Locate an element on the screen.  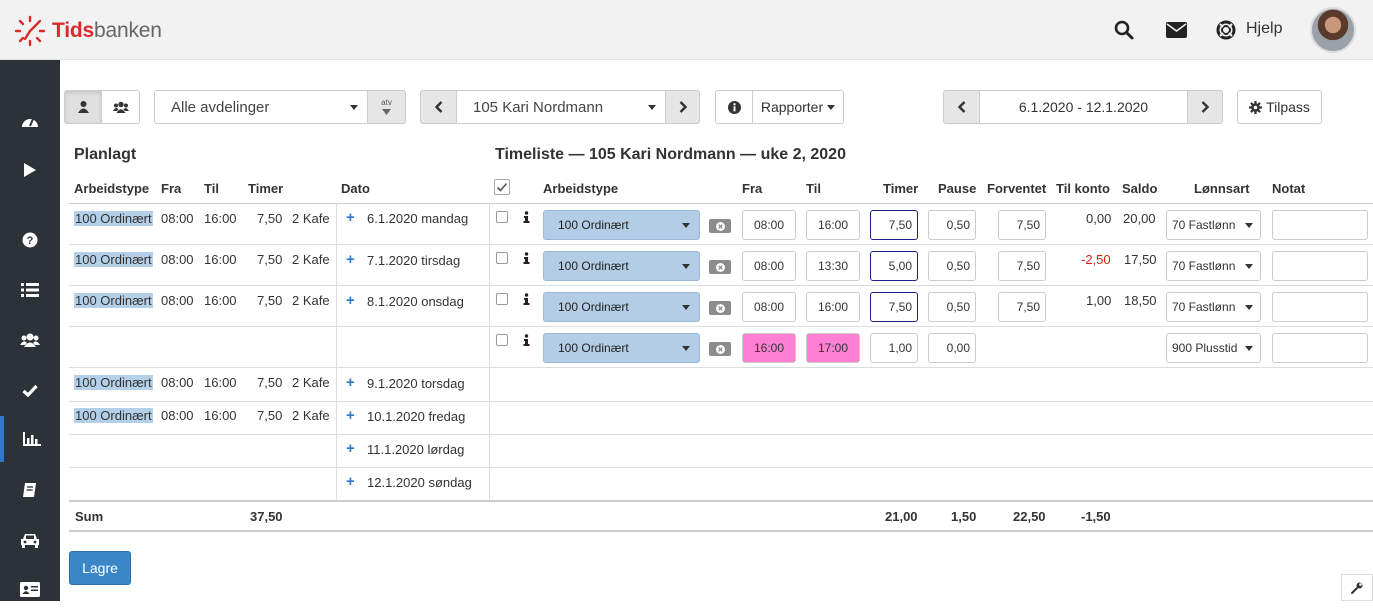
sidebar-item-reports is located at coordinates (30, 439).